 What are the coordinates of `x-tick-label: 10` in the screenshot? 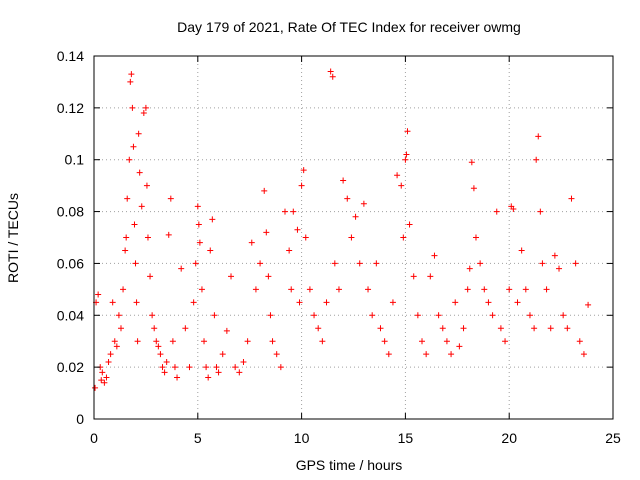 It's located at (302, 438).